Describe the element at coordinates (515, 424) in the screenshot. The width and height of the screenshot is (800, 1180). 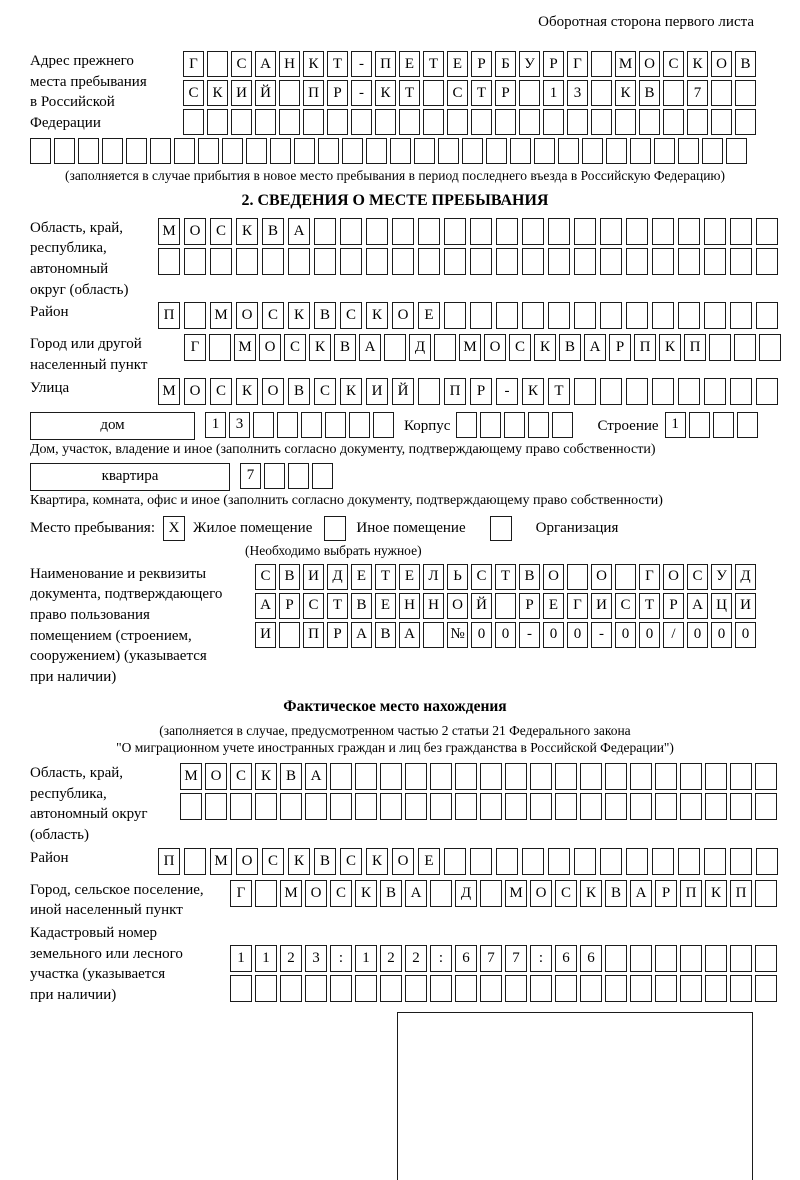
I see `korpus-row` at that location.